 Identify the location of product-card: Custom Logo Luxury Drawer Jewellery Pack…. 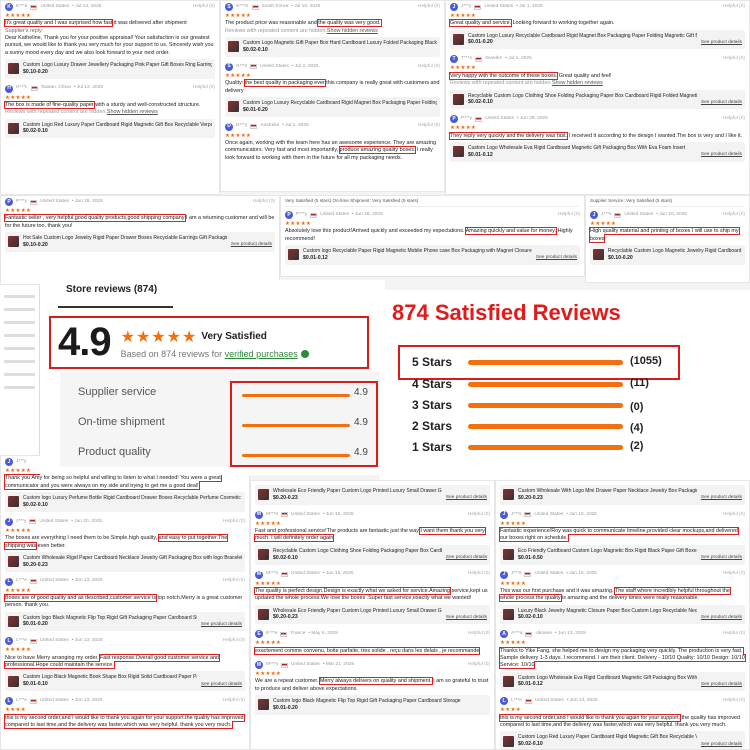
(110, 68).